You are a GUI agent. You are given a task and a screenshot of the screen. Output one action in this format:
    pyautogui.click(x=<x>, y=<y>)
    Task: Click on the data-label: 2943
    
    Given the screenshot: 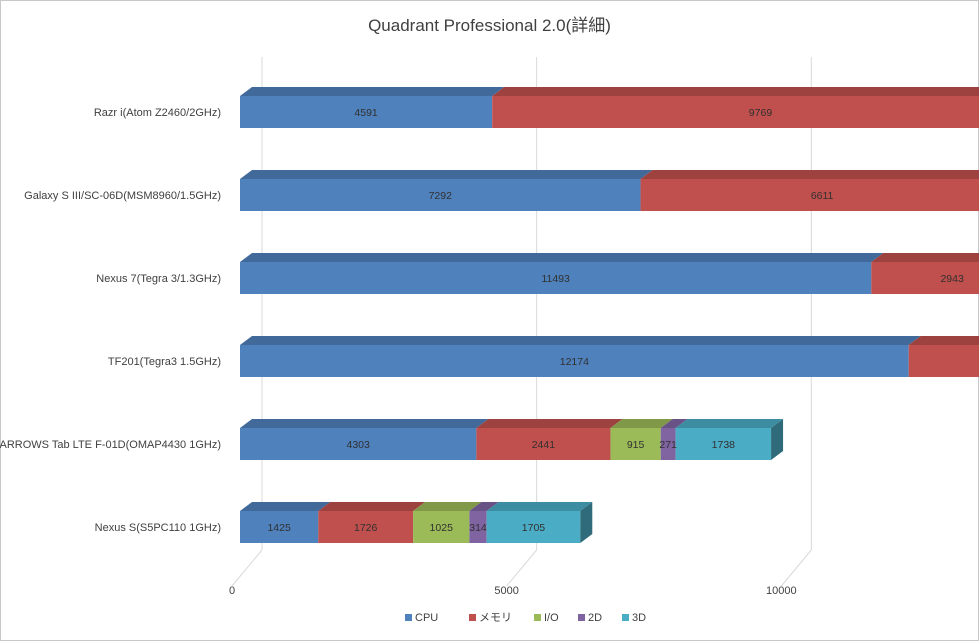 What is the action you would take?
    pyautogui.click(x=952, y=279)
    